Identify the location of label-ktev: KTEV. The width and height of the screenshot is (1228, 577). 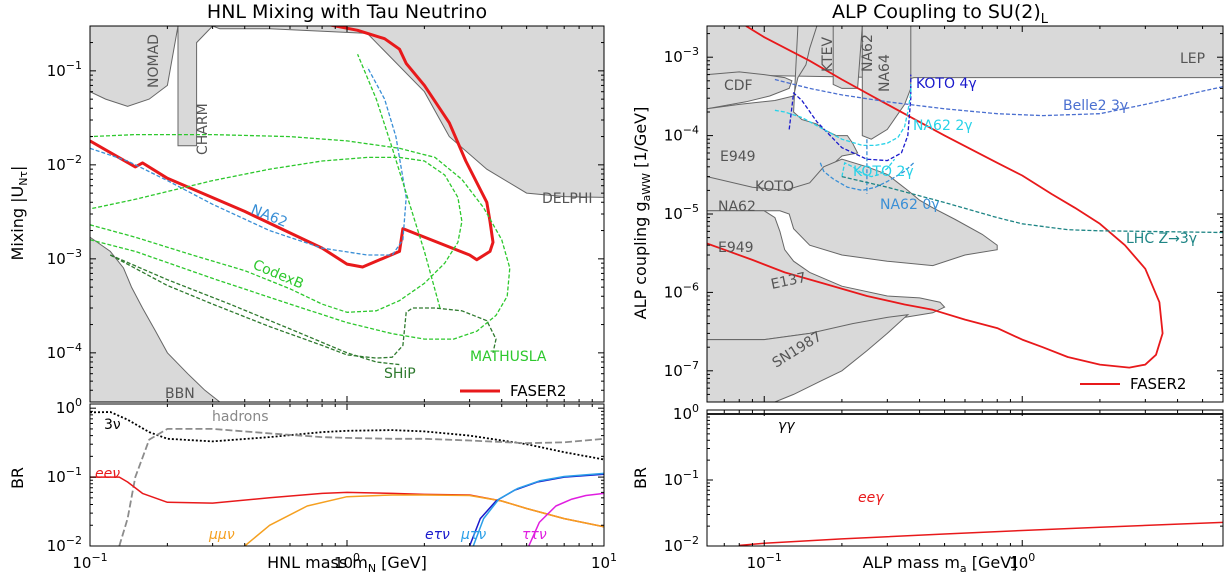
(828, 54).